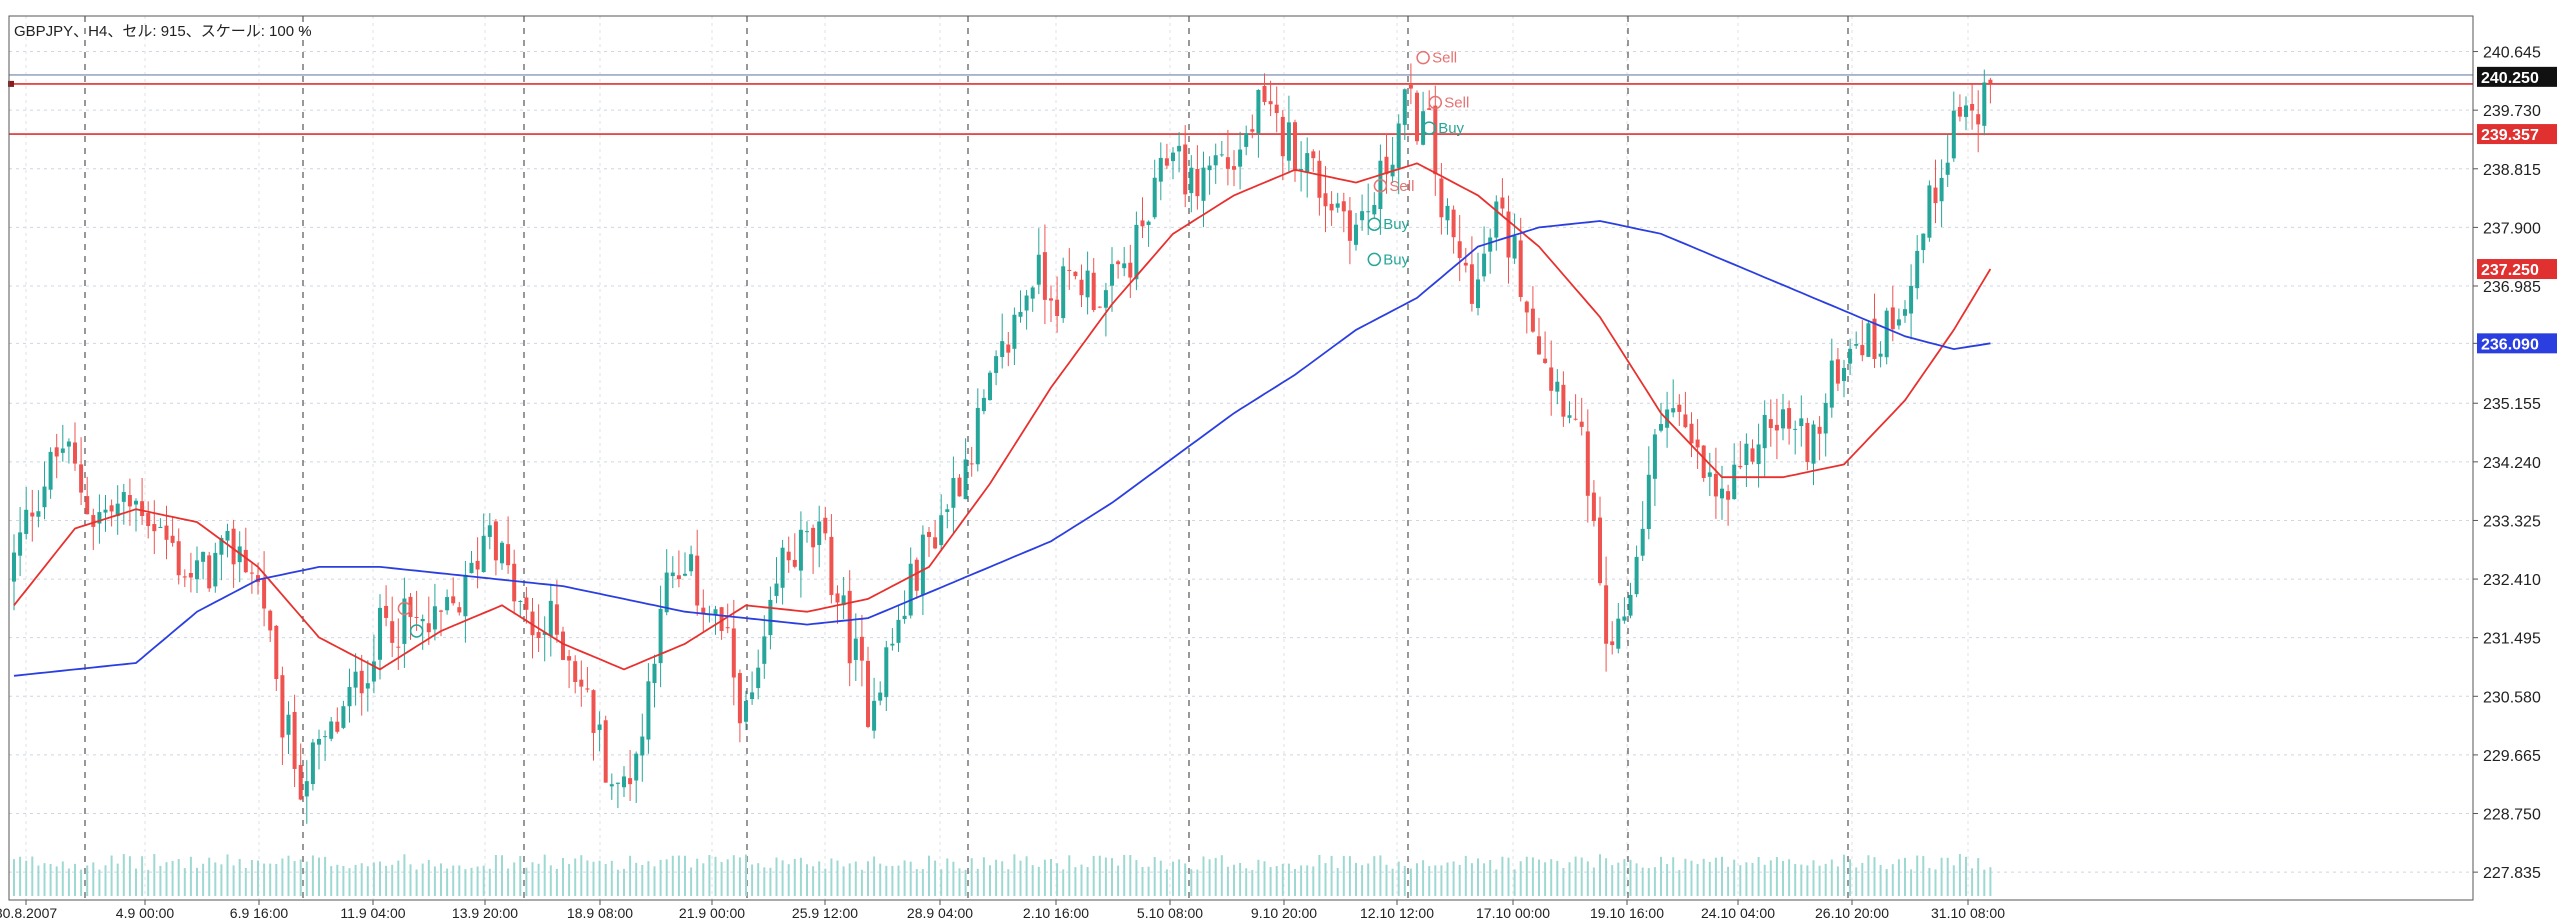 This screenshot has height=923, width=2560. What do you see at coordinates (1968, 911) in the screenshot?
I see `time-label: 31.10 08:00` at bounding box center [1968, 911].